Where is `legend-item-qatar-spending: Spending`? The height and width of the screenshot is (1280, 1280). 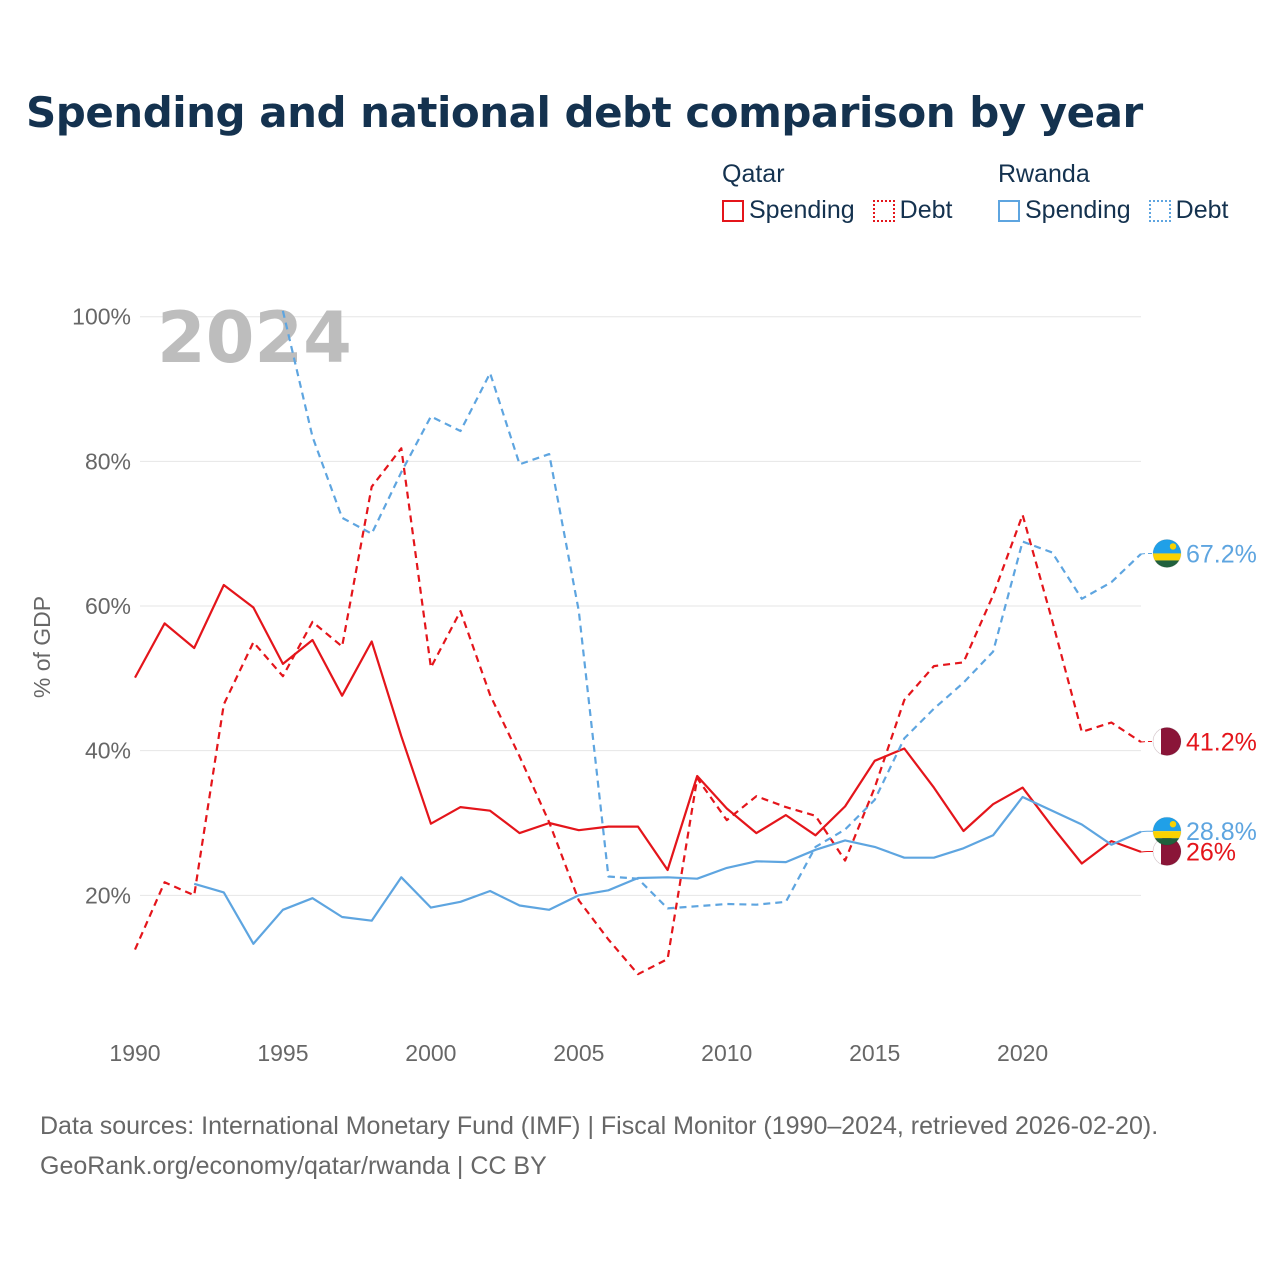 legend-item-qatar-spending: Spending is located at coordinates (788, 210).